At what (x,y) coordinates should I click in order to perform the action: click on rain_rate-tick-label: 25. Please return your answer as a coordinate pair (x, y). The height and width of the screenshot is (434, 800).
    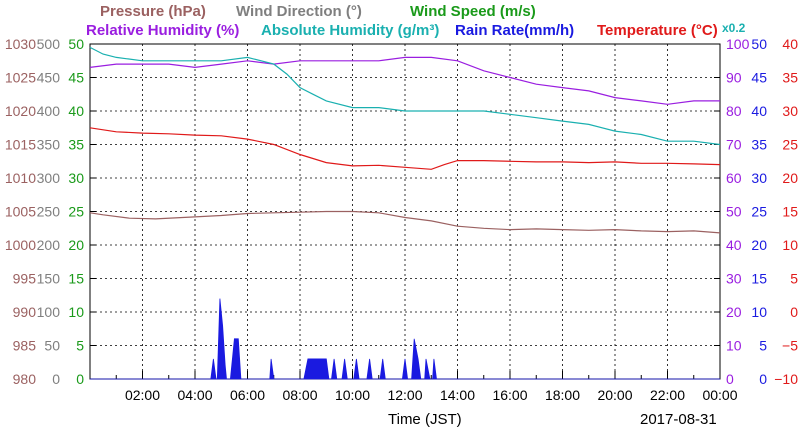
    Looking at the image, I should click on (759, 212).